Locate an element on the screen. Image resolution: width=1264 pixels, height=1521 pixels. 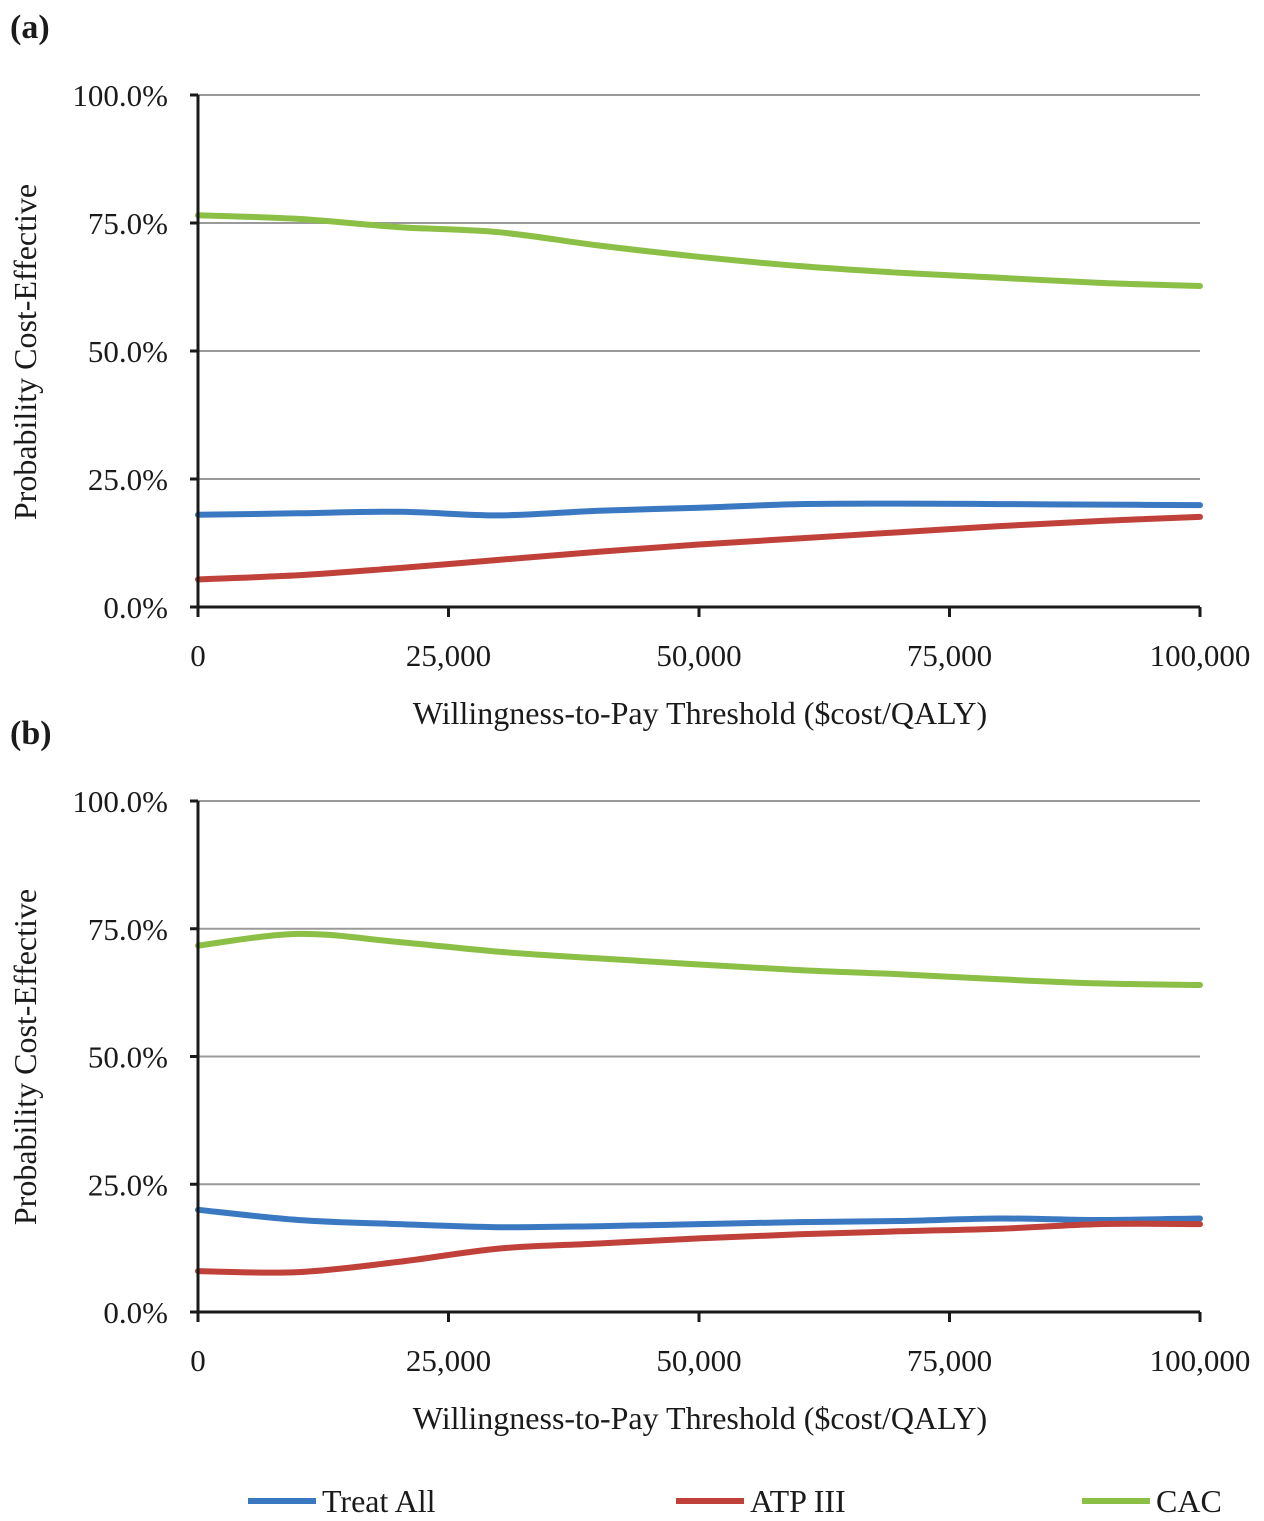
panel-label-a: (a) is located at coordinates (30, 27).